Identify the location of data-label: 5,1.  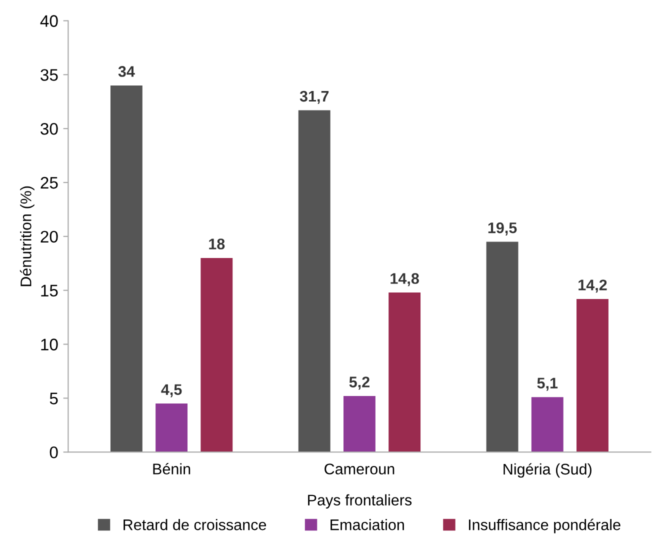
(547, 384).